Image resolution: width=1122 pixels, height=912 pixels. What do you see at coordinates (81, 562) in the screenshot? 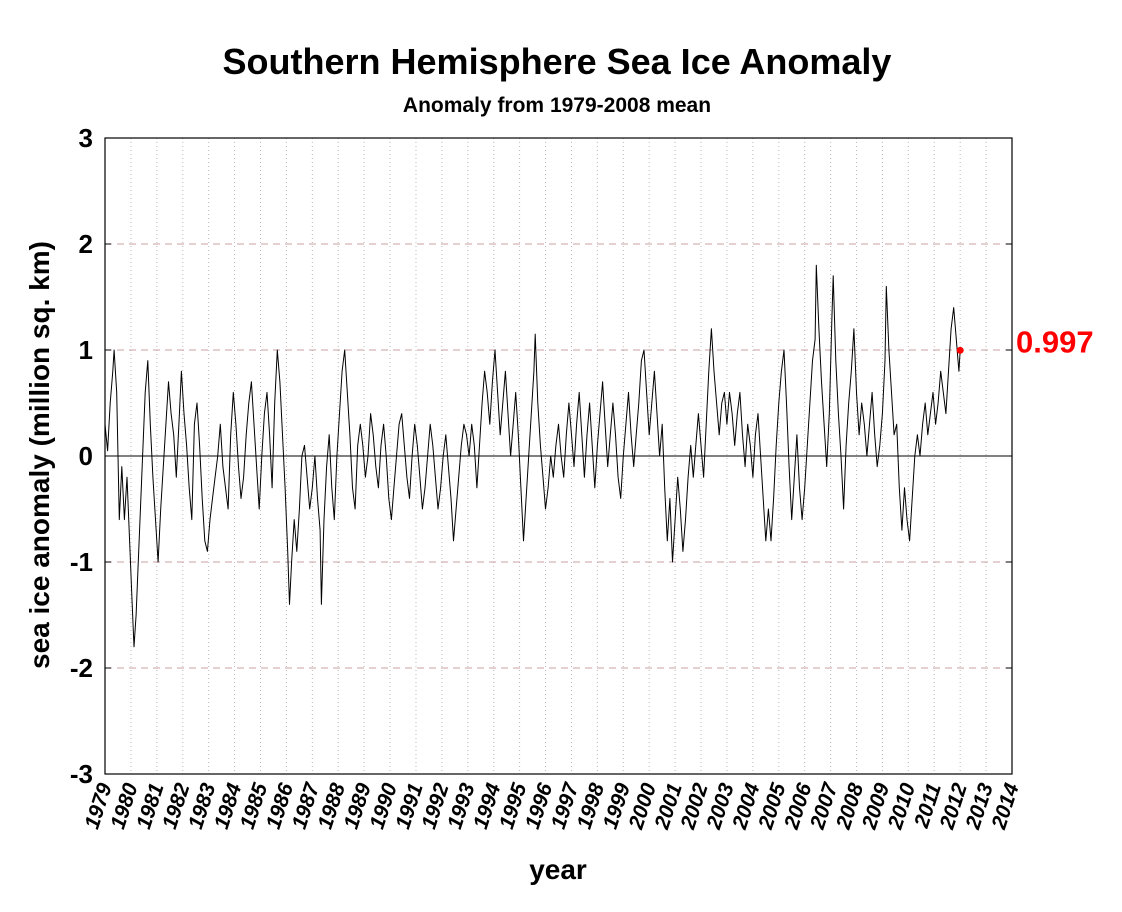
I see `y-tick-label: -1` at bounding box center [81, 562].